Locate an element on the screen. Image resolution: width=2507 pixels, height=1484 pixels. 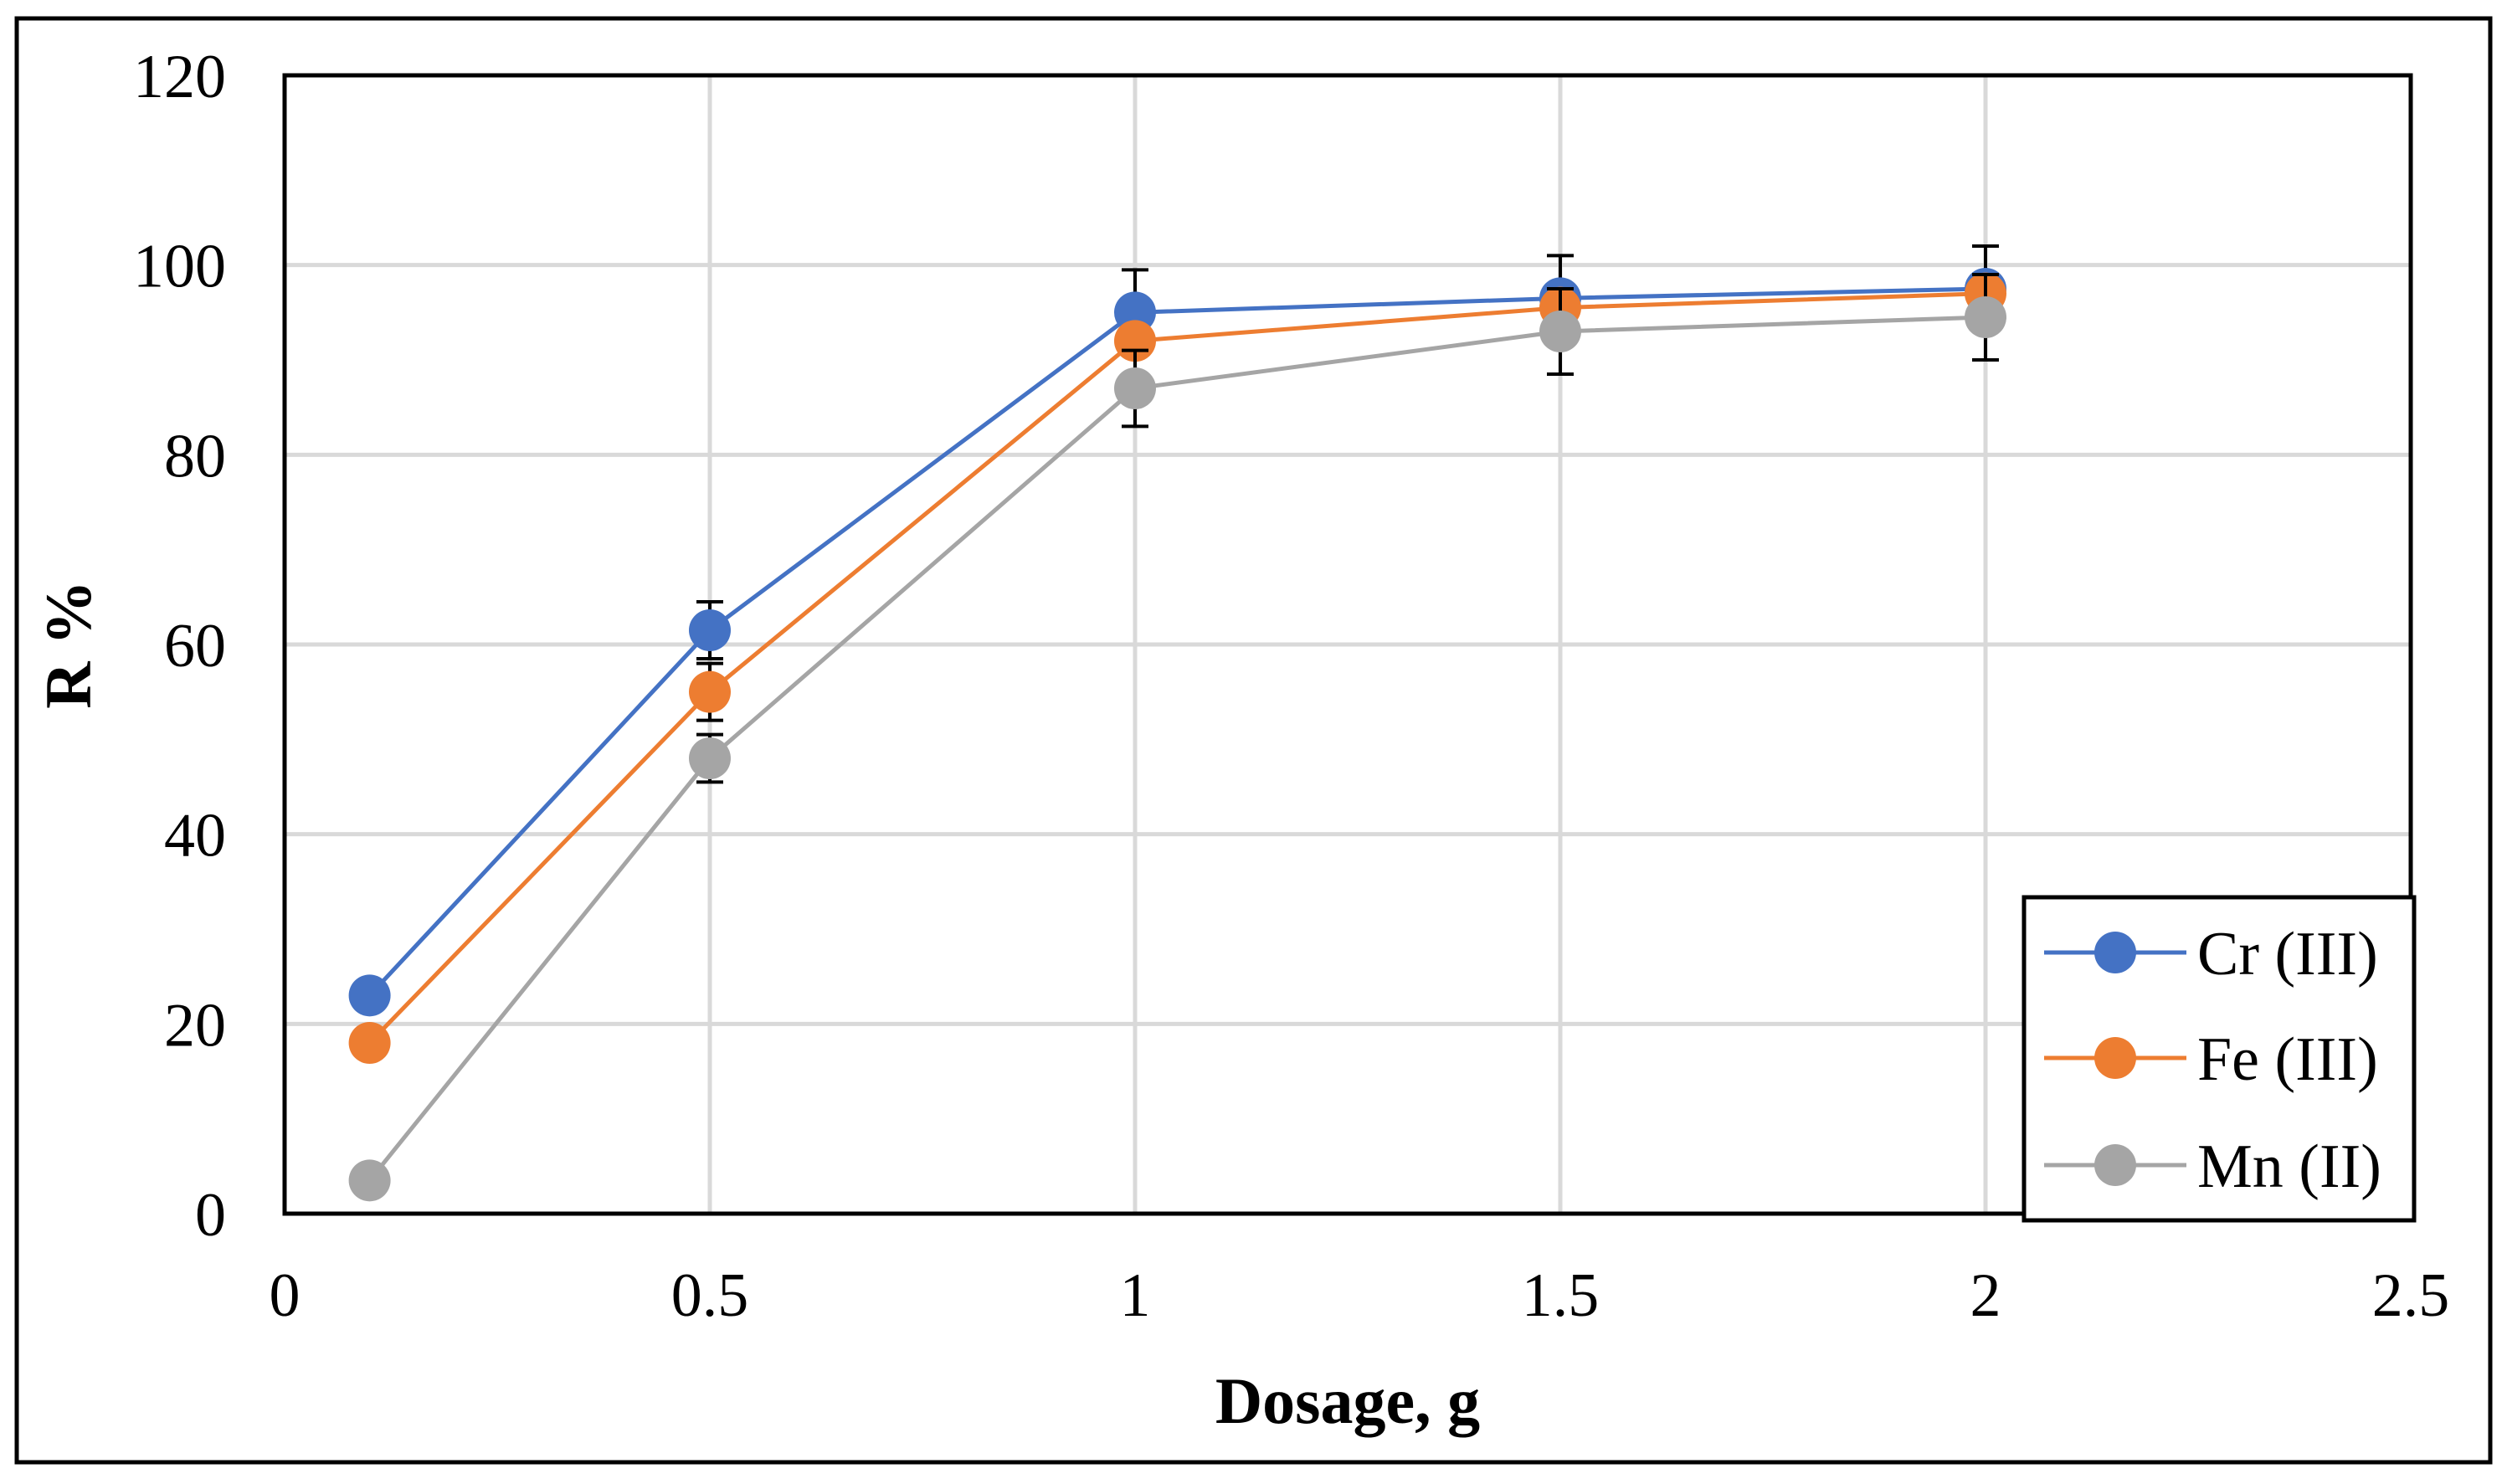
legend: Cr (III) Fe (III) Mn (II) is located at coordinates (2219, 1059).